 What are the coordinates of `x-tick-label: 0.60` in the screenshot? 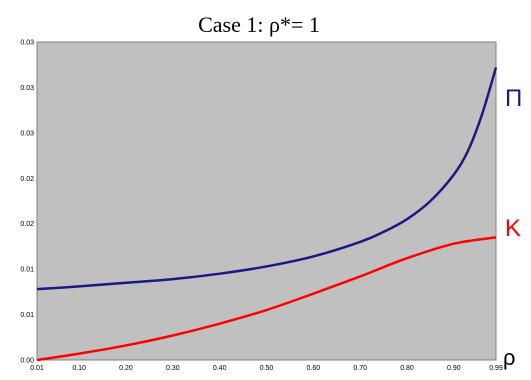 It's located at (314, 368).